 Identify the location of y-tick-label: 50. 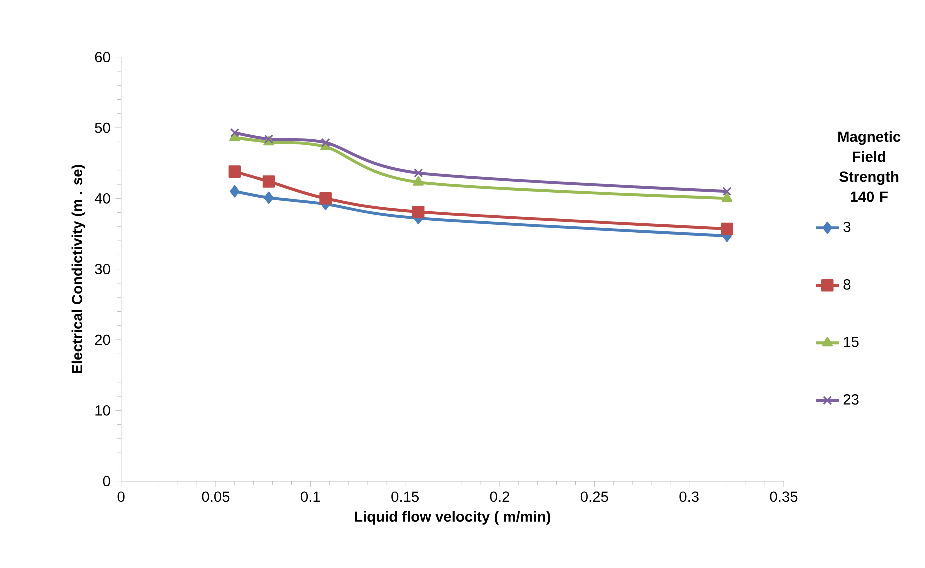
(102, 128).